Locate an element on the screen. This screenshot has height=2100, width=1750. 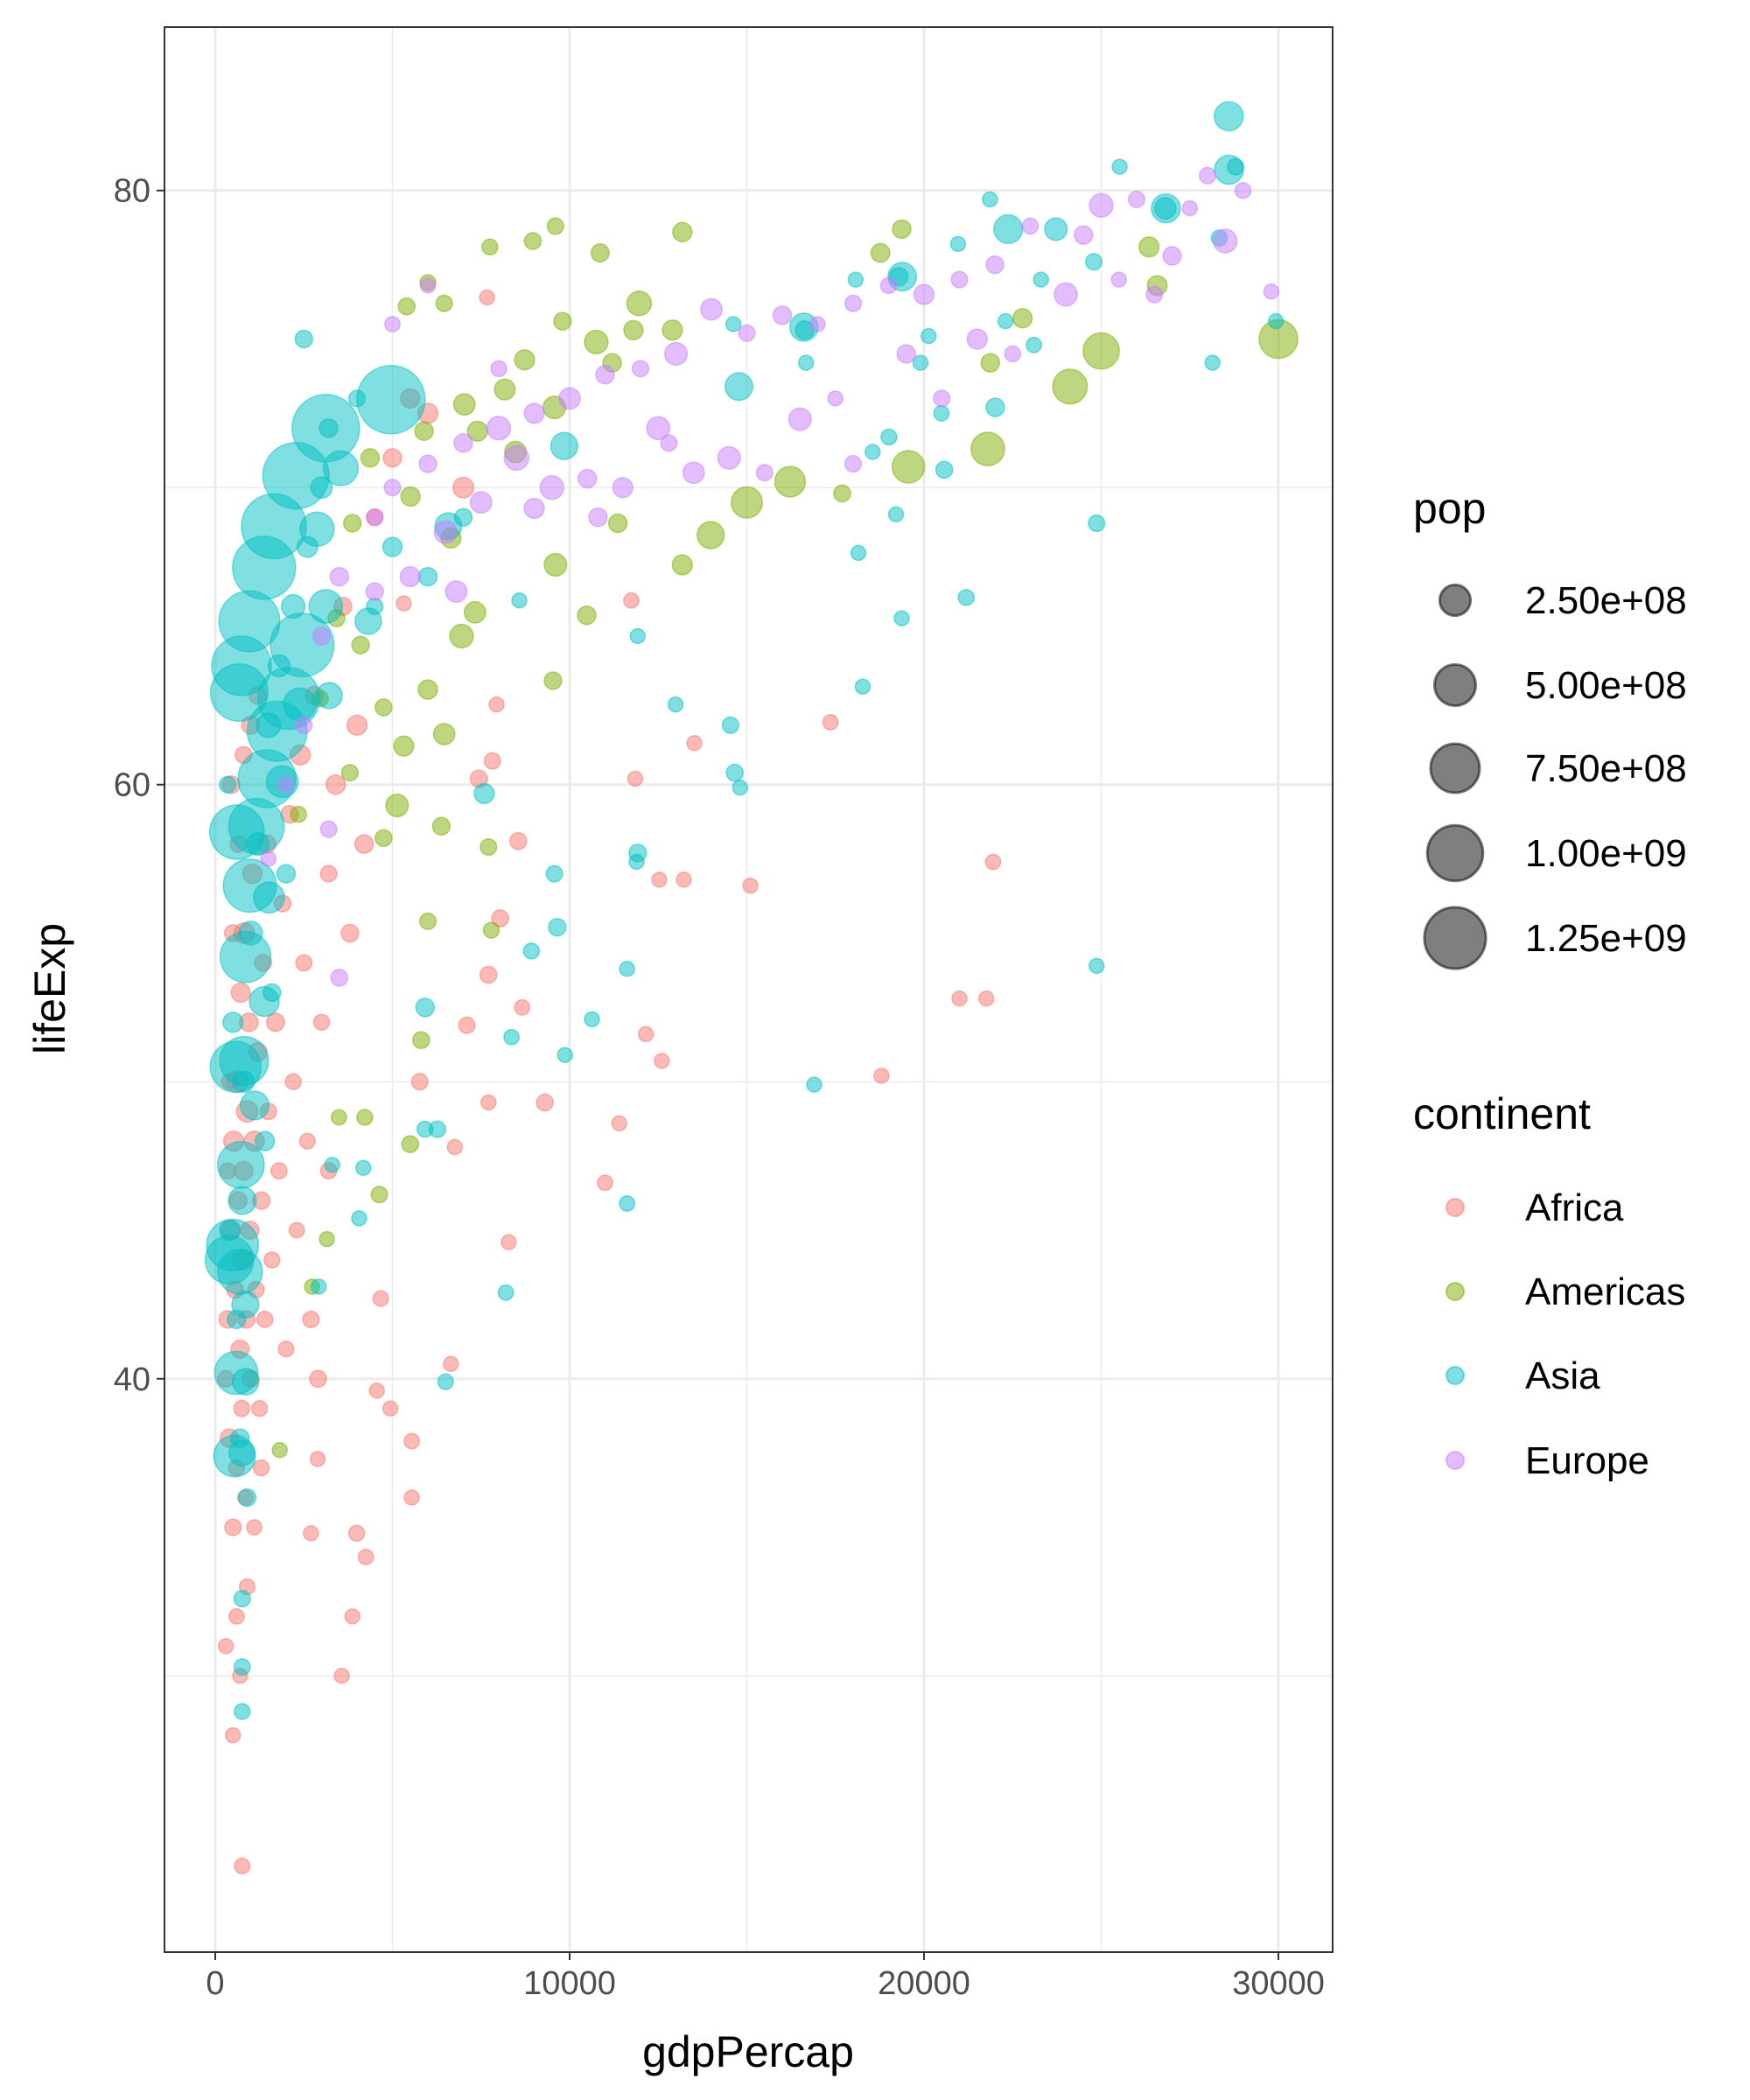
x-tick-label: 20000 is located at coordinates (924, 1983).